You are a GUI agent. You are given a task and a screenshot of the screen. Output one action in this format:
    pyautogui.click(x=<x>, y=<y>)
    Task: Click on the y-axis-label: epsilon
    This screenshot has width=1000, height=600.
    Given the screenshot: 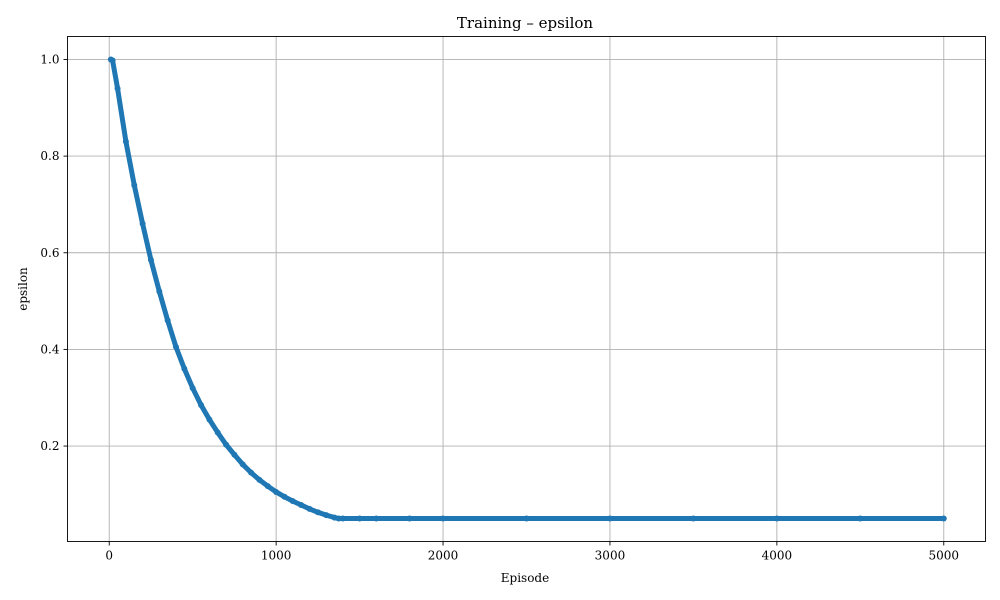 What is the action you would take?
    pyautogui.click(x=23, y=289)
    